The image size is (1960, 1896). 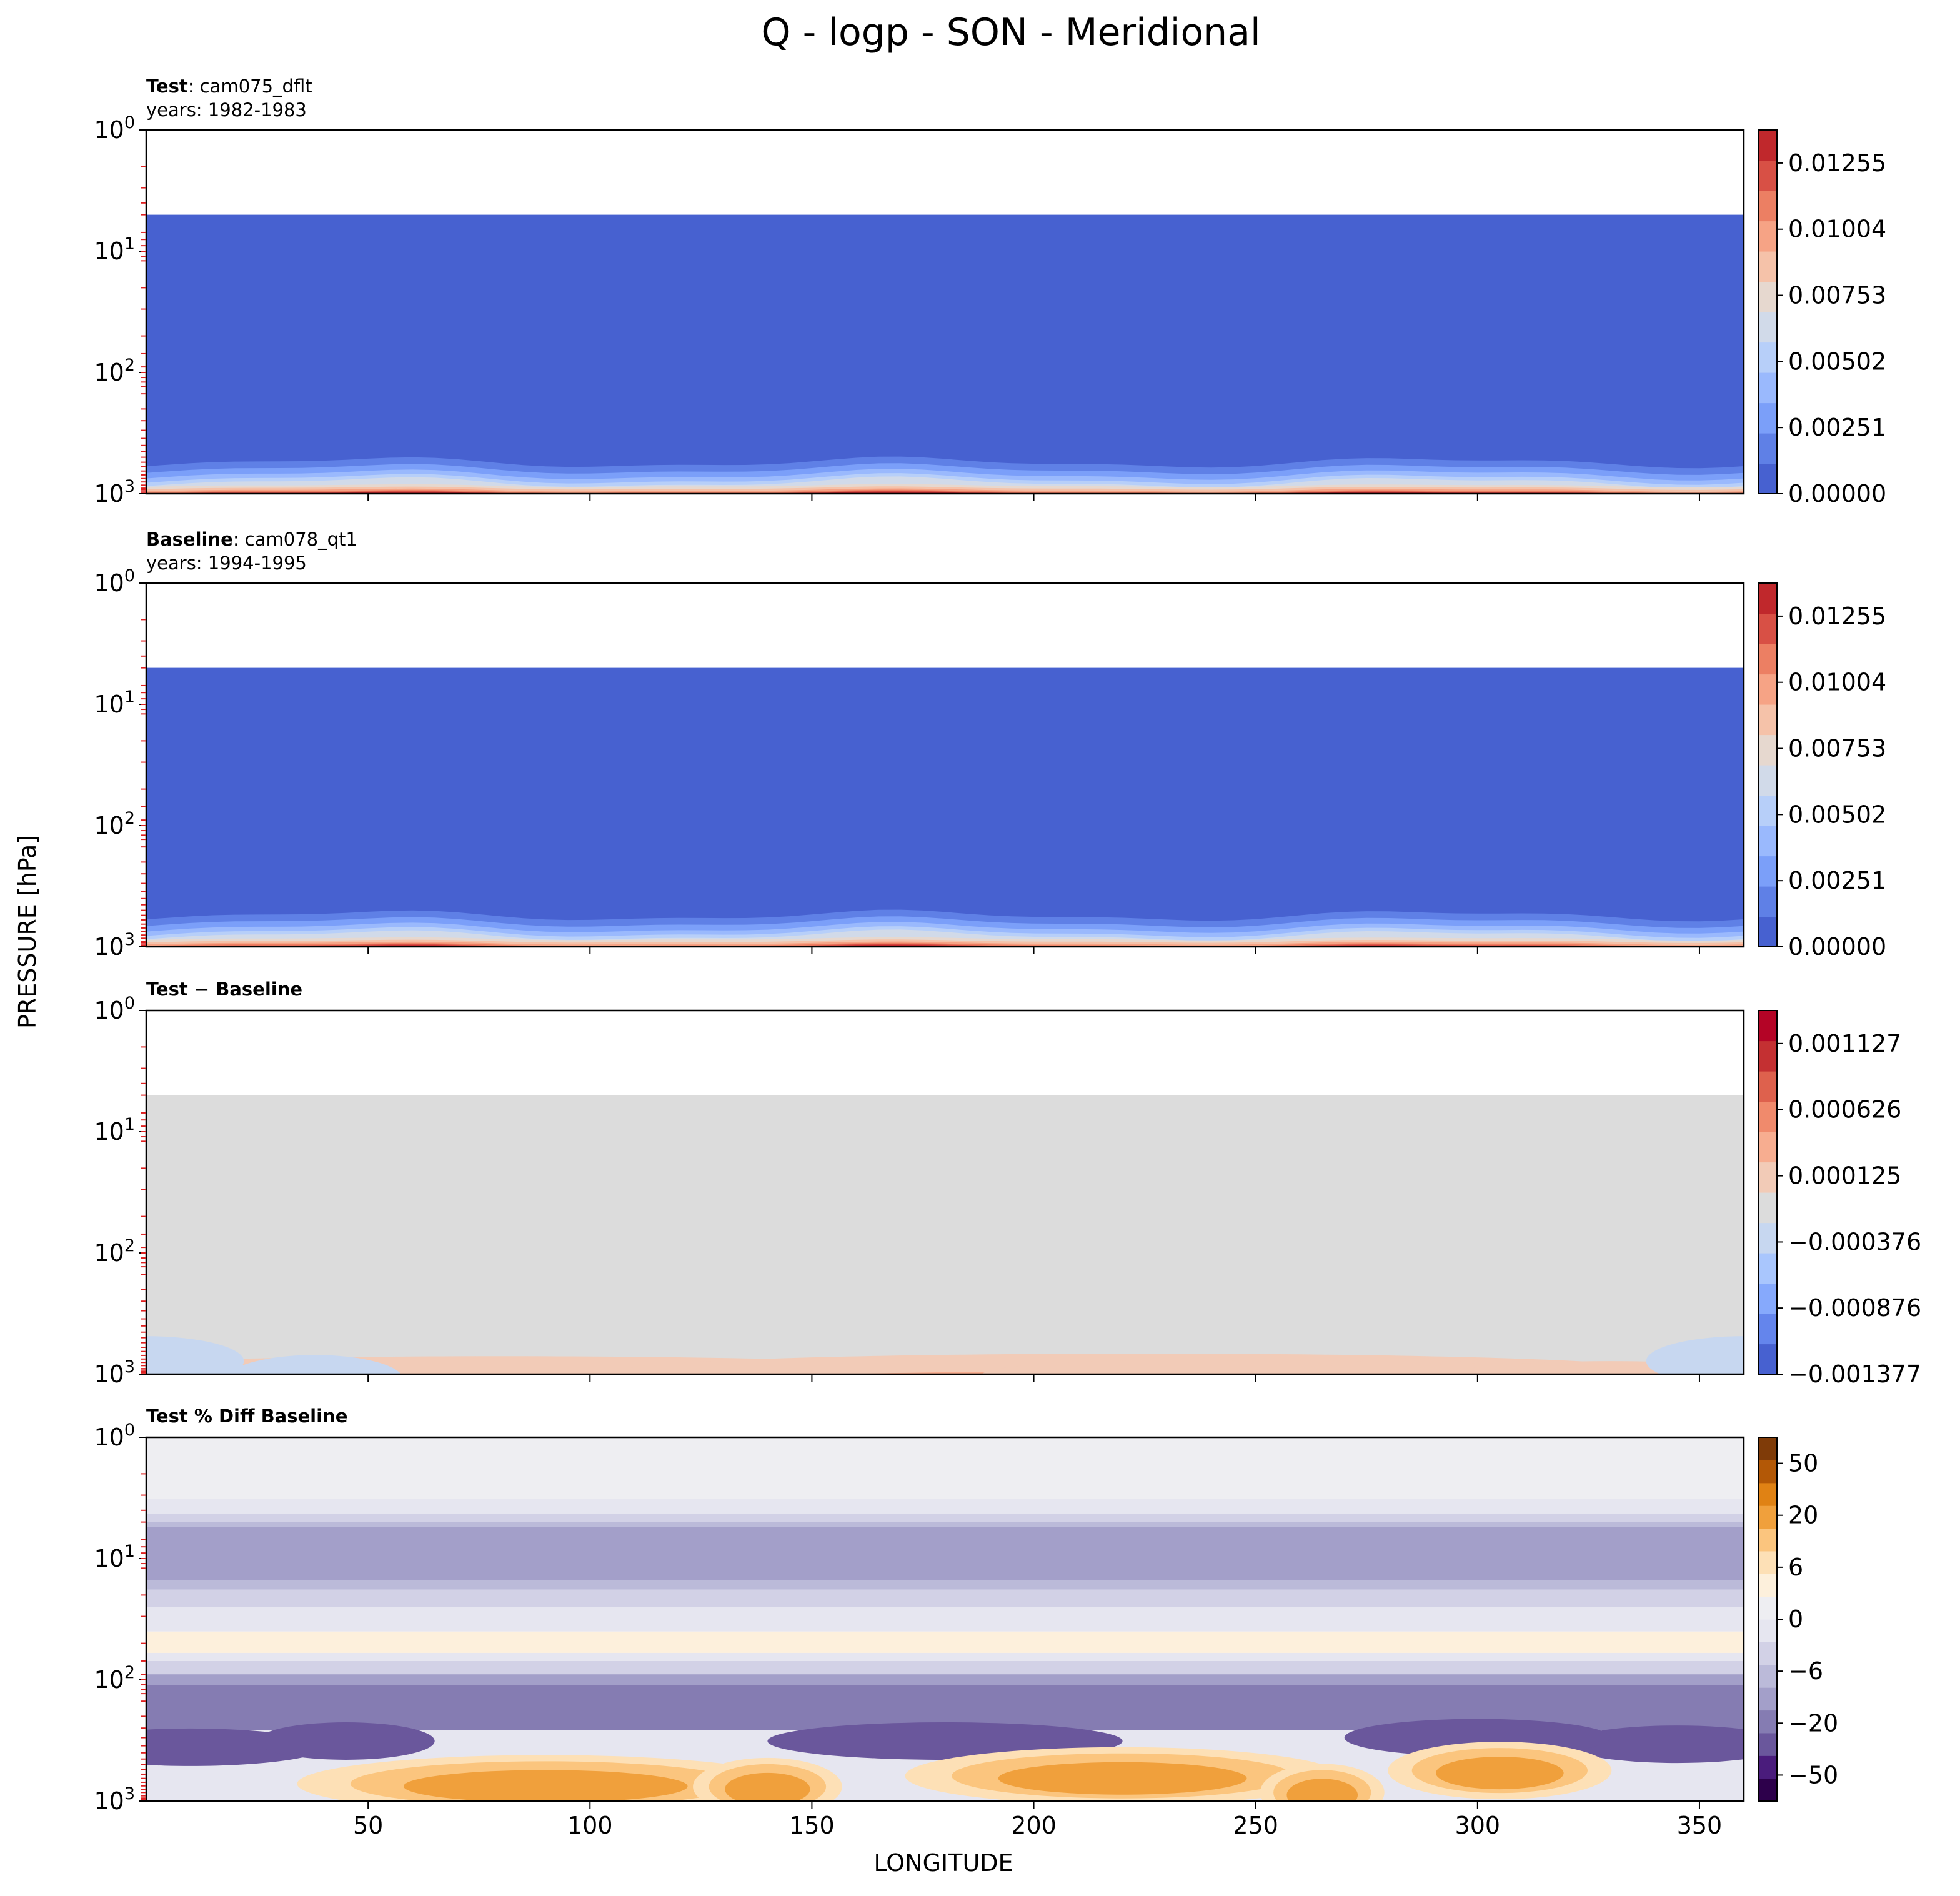 I want to click on colorbar-tick-label: −6, so click(x=1805, y=1671).